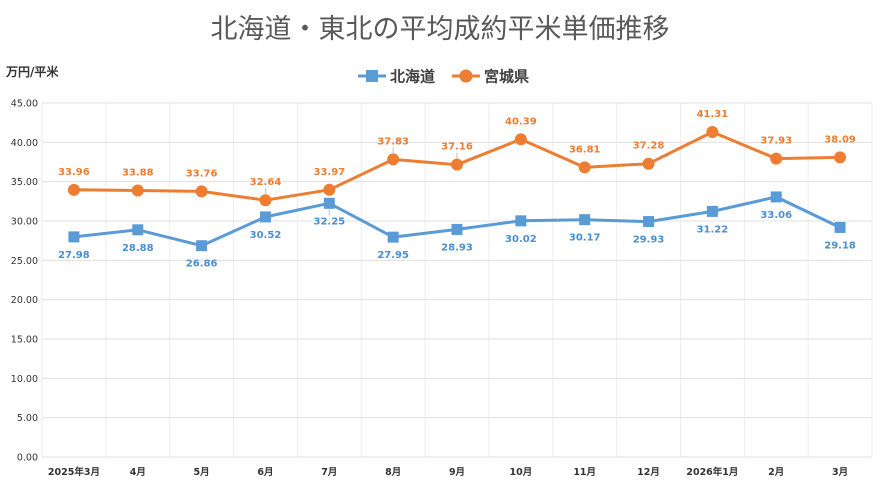 The height and width of the screenshot is (488, 880). Describe the element at coordinates (24, 104) in the screenshot. I see `y-tick-label: 45.00` at that location.